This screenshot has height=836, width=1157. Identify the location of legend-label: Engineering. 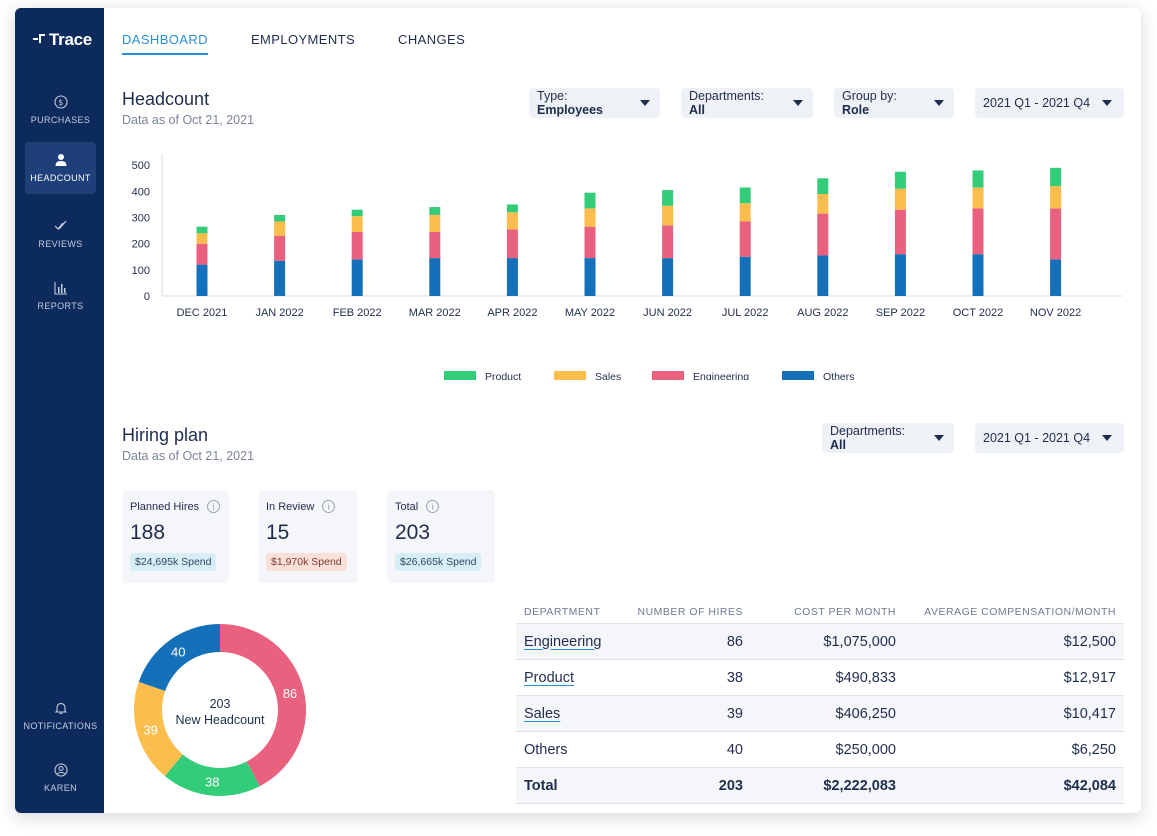
(721, 375).